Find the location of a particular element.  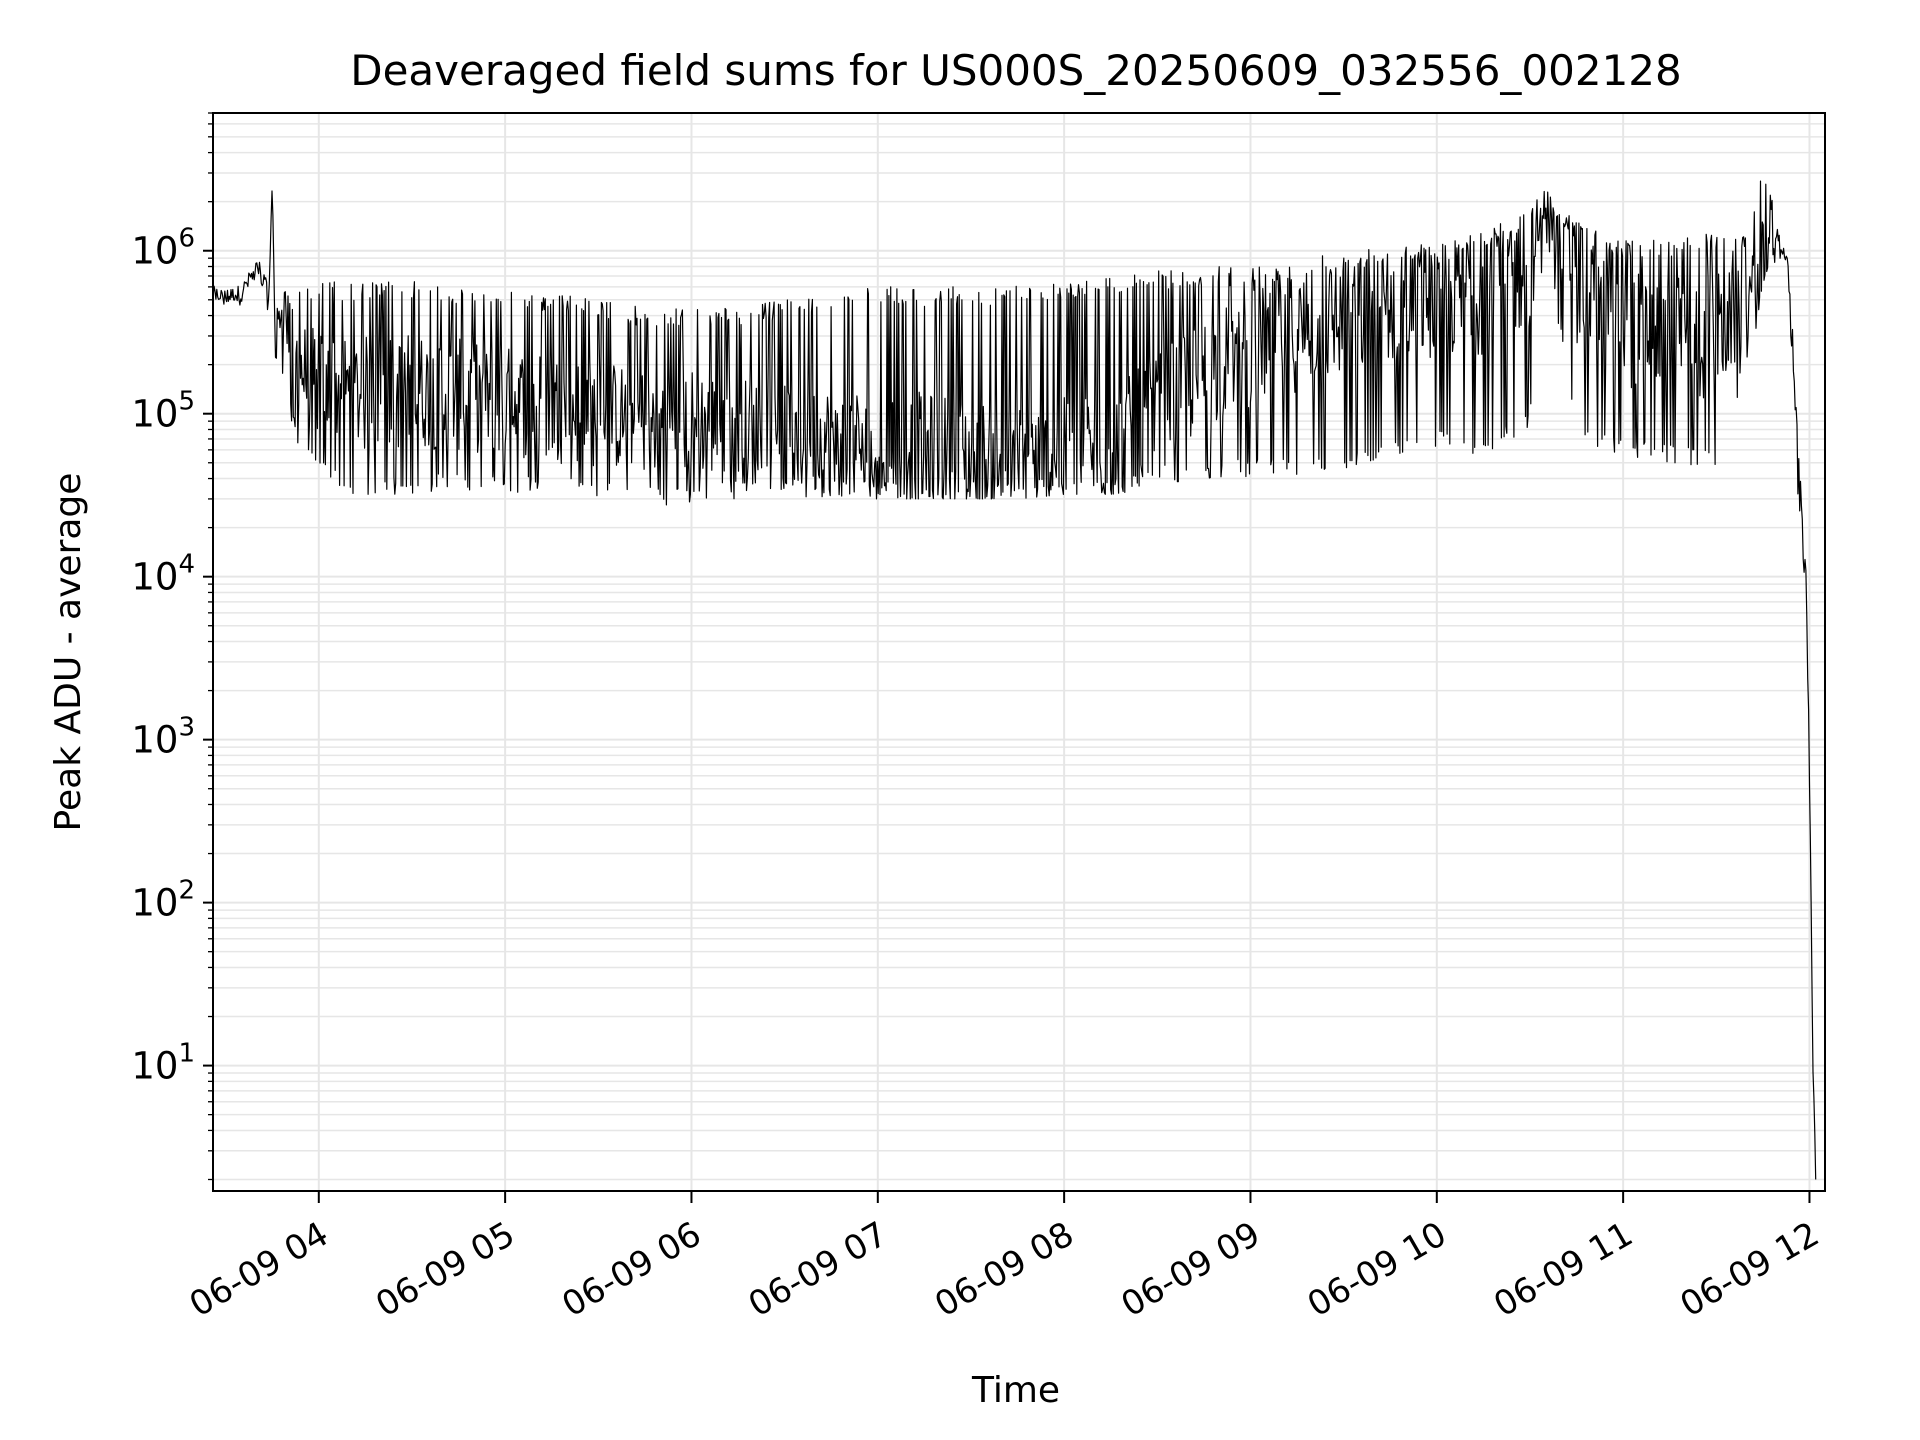

y-tick-label-exponent: 6 is located at coordinates (186, 239).